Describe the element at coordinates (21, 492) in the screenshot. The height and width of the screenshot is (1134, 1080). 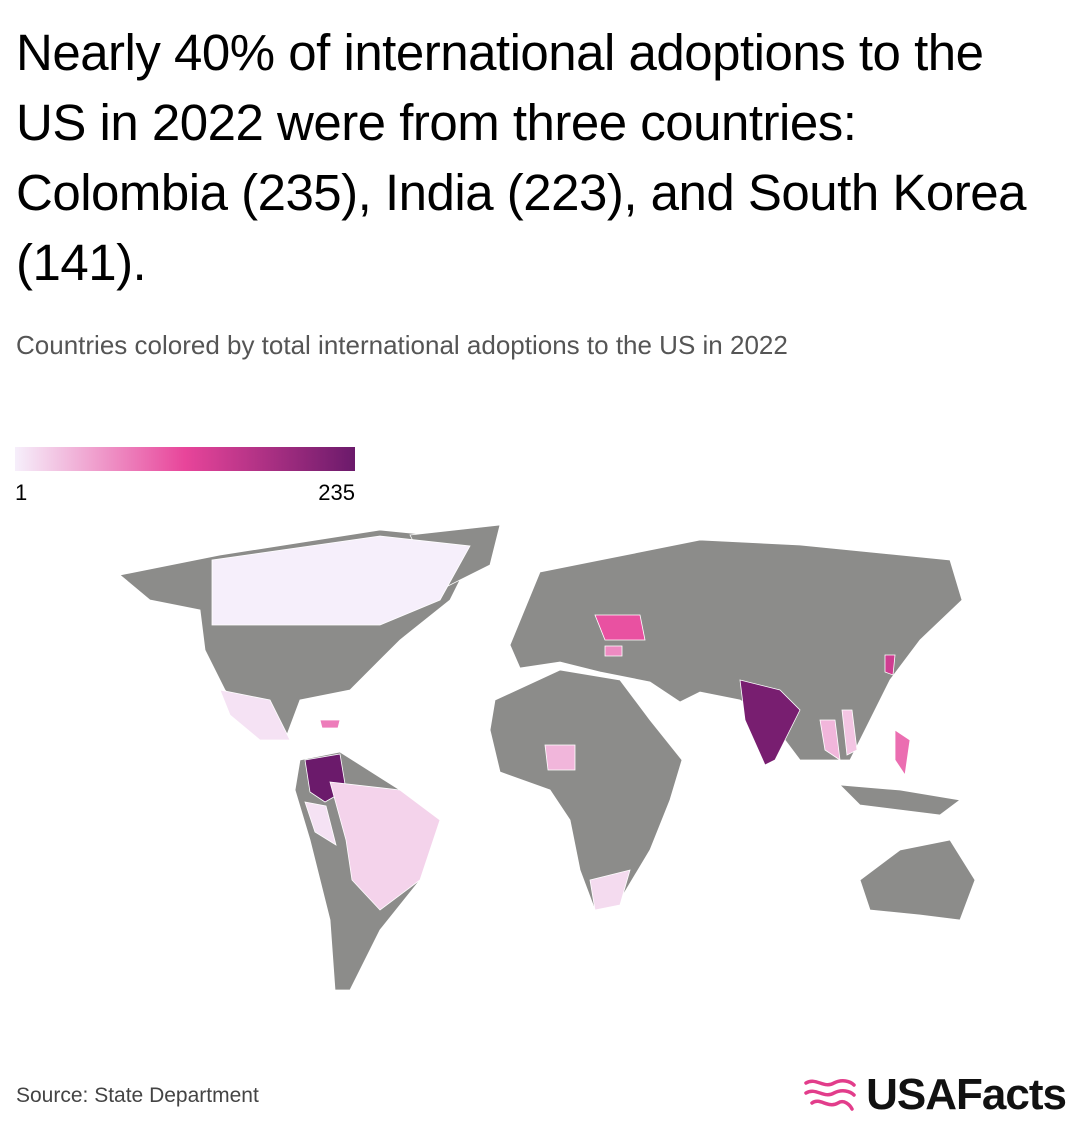
I see `colorbar-min: 1` at that location.